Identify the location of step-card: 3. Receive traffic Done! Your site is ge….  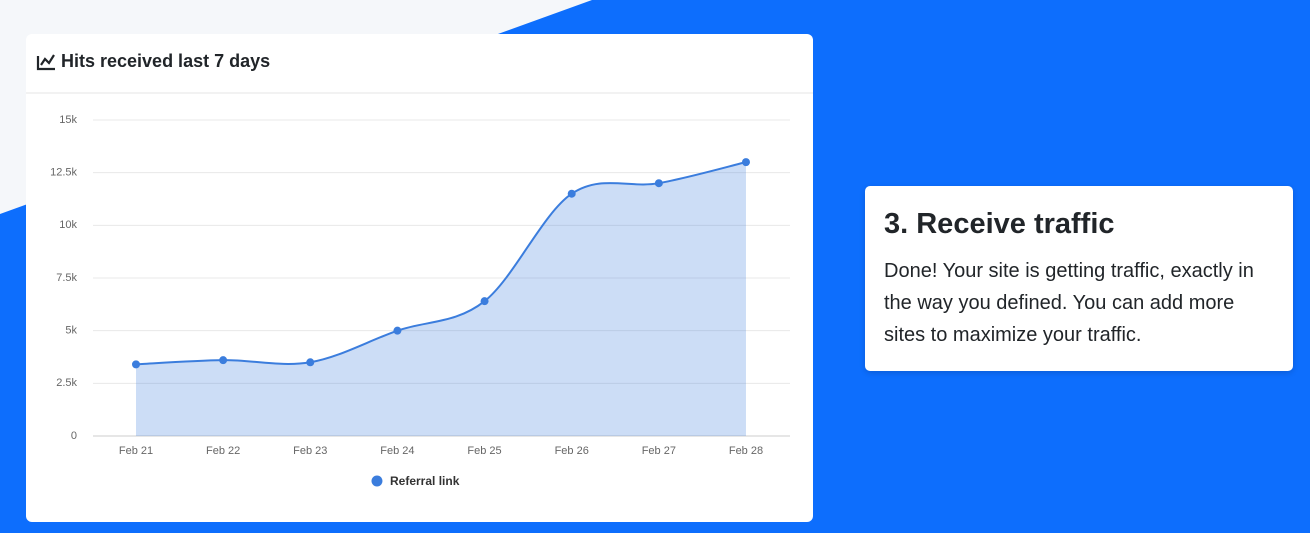
(1079, 278).